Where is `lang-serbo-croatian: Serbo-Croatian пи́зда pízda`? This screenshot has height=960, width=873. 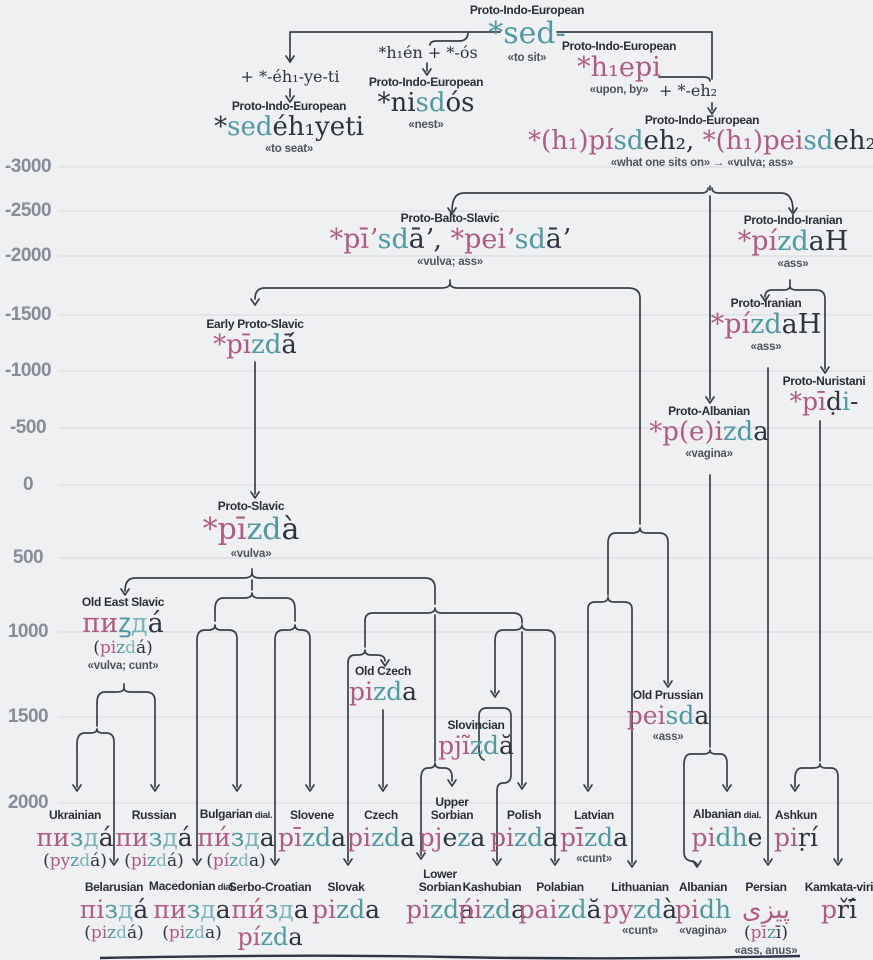 lang-serbo-croatian: Serbo-Croatian пи́зда pízda is located at coordinates (270, 916).